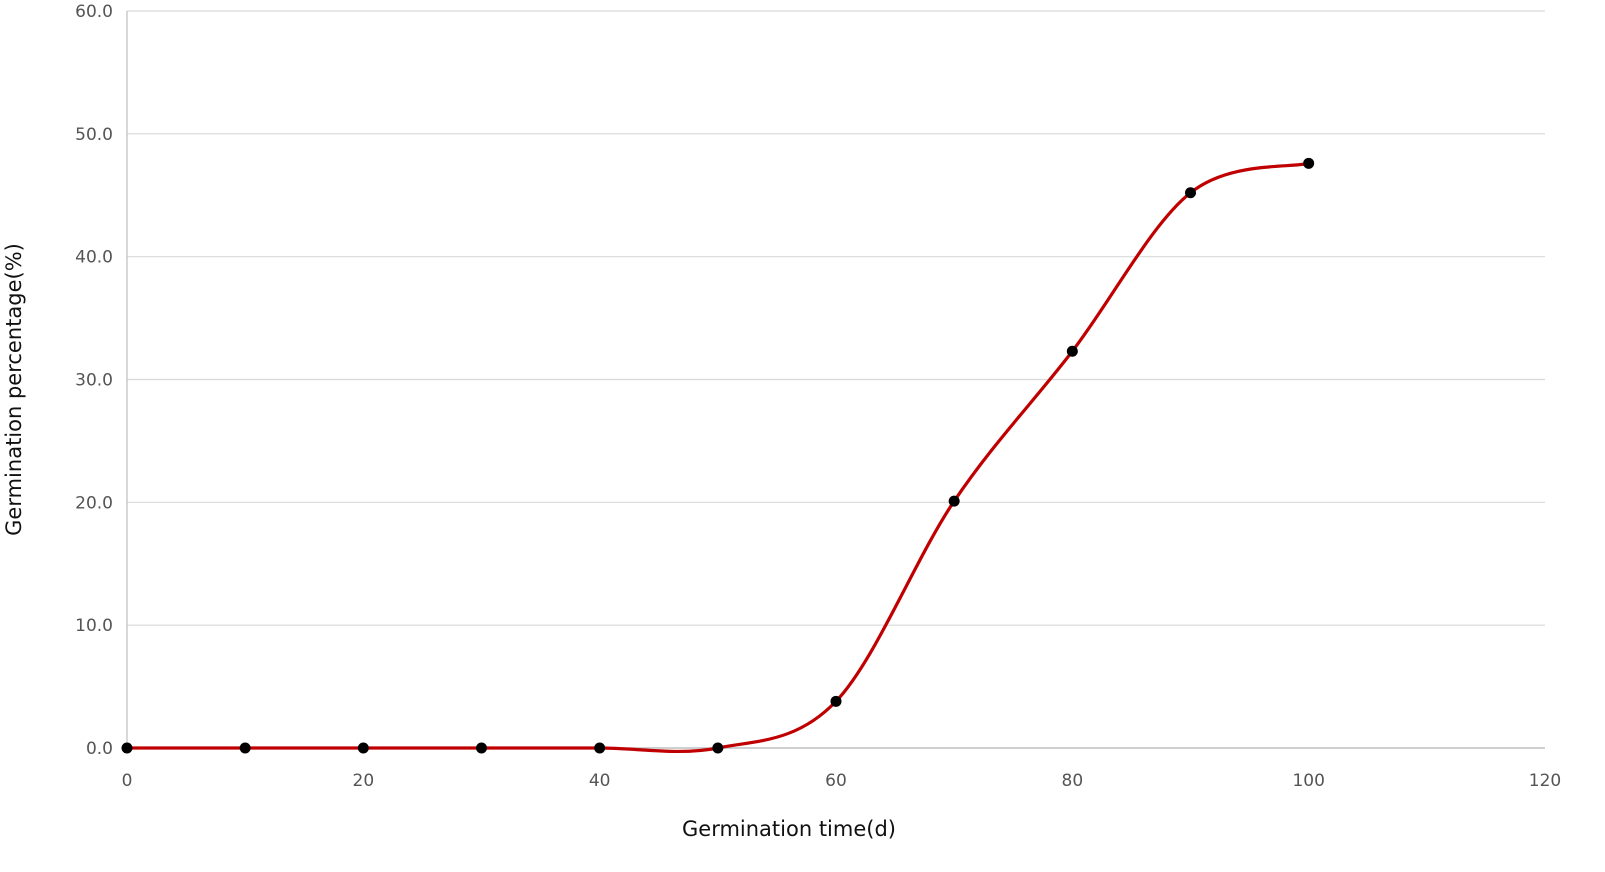 Image resolution: width=1605 pixels, height=872 pixels. What do you see at coordinates (127, 781) in the screenshot?
I see `x-tick-label: 0` at bounding box center [127, 781].